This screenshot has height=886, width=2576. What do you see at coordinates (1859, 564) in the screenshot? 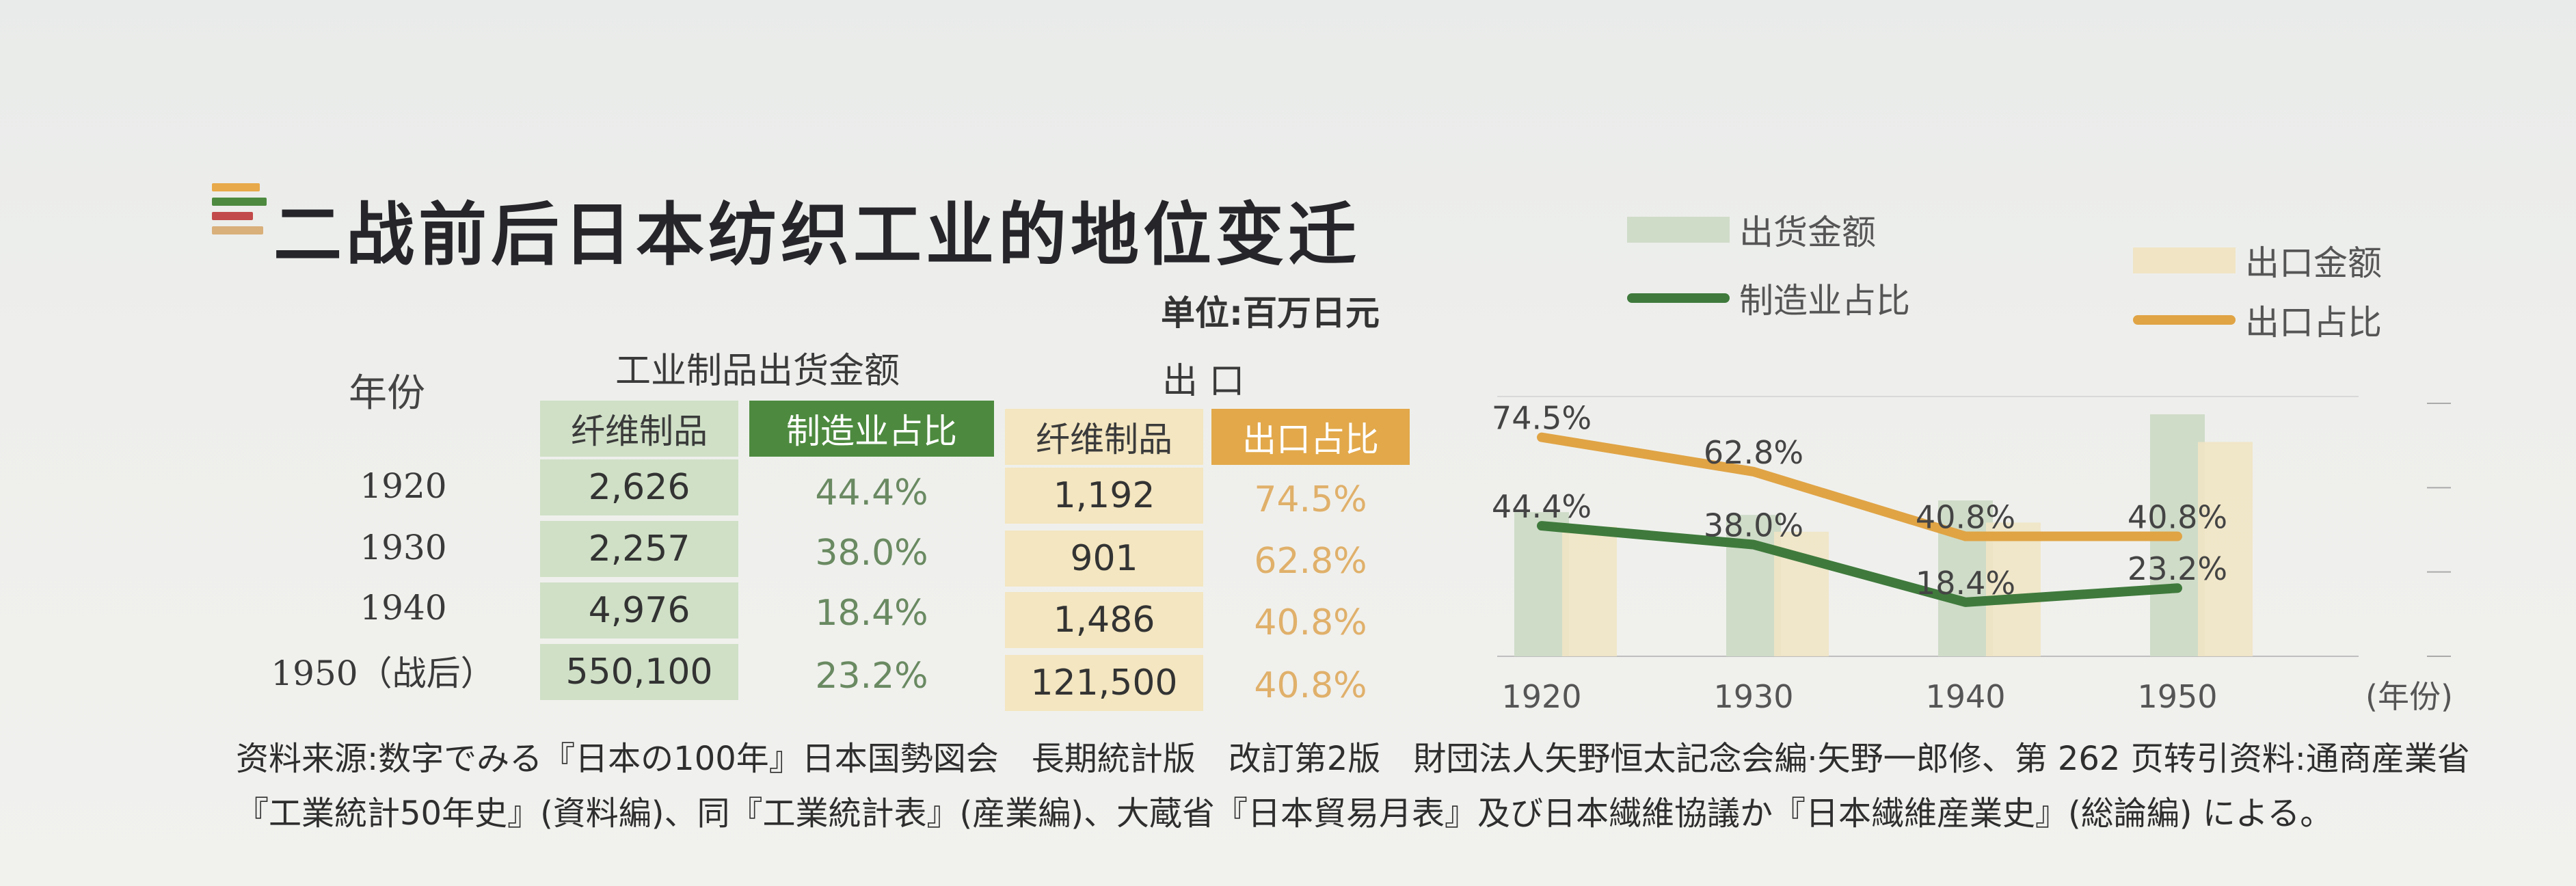
I see `line-mfg-share` at bounding box center [1859, 564].